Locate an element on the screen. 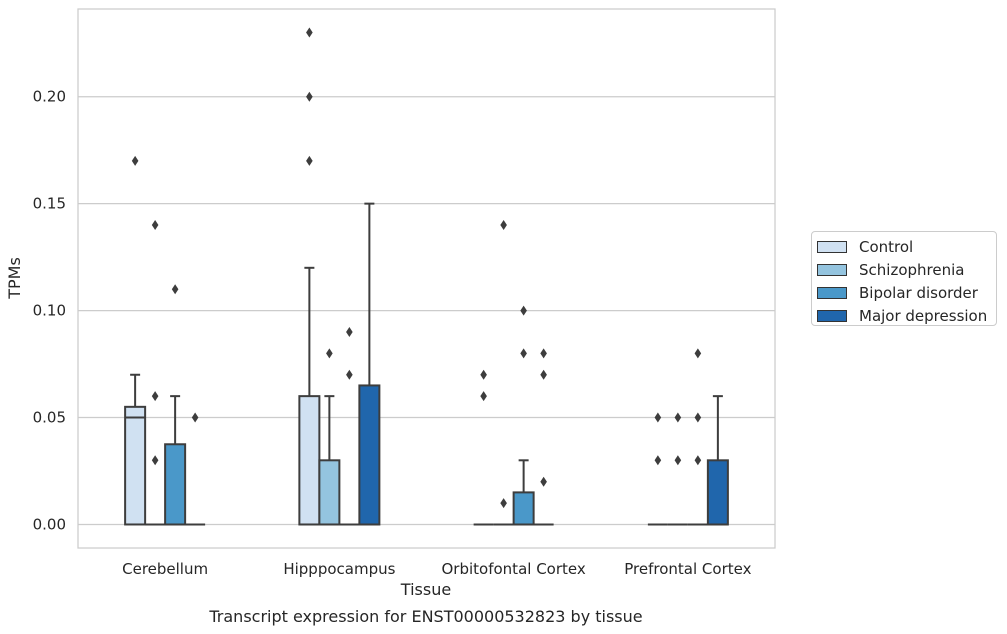 This screenshot has width=1007, height=634. legend-item: Schizophrenia is located at coordinates (906, 269).